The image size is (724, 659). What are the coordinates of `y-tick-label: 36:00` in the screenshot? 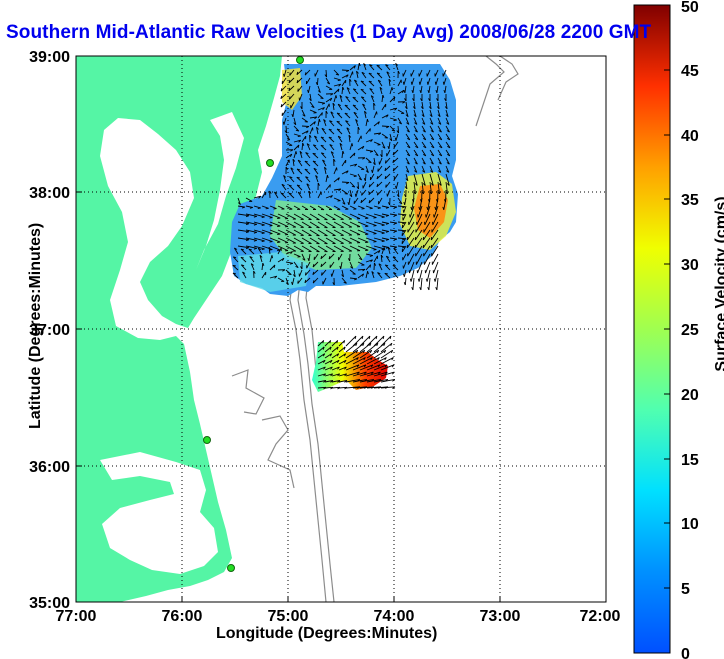 It's located at (49, 467).